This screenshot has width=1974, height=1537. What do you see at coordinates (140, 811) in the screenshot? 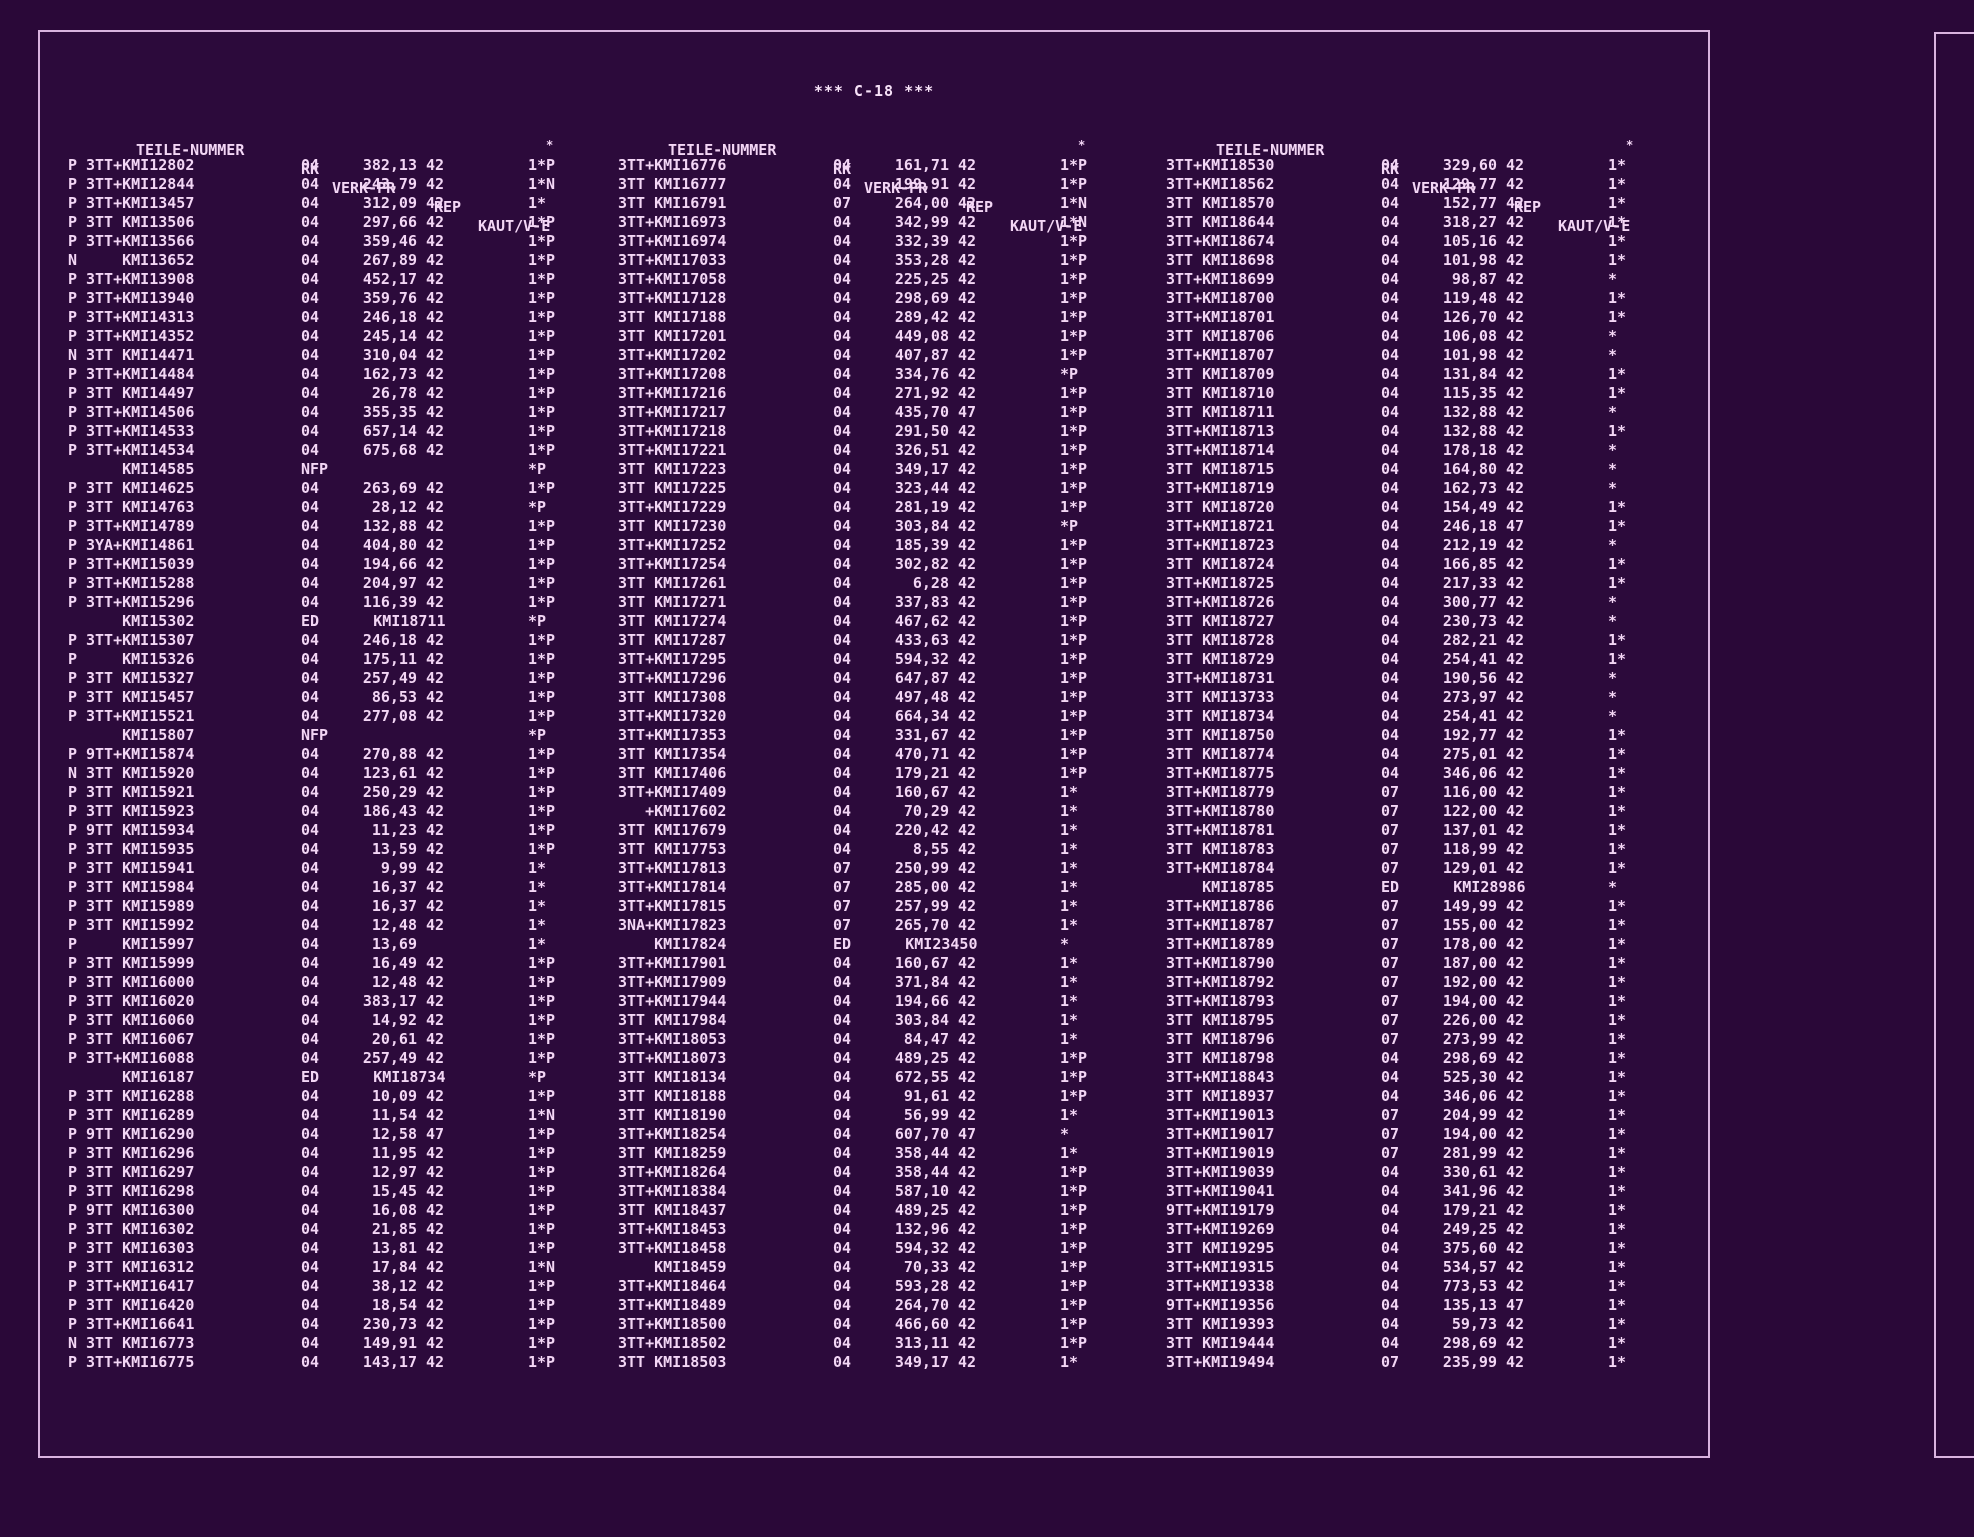
I see `row-part-number: 3TT KMI15923` at bounding box center [140, 811].